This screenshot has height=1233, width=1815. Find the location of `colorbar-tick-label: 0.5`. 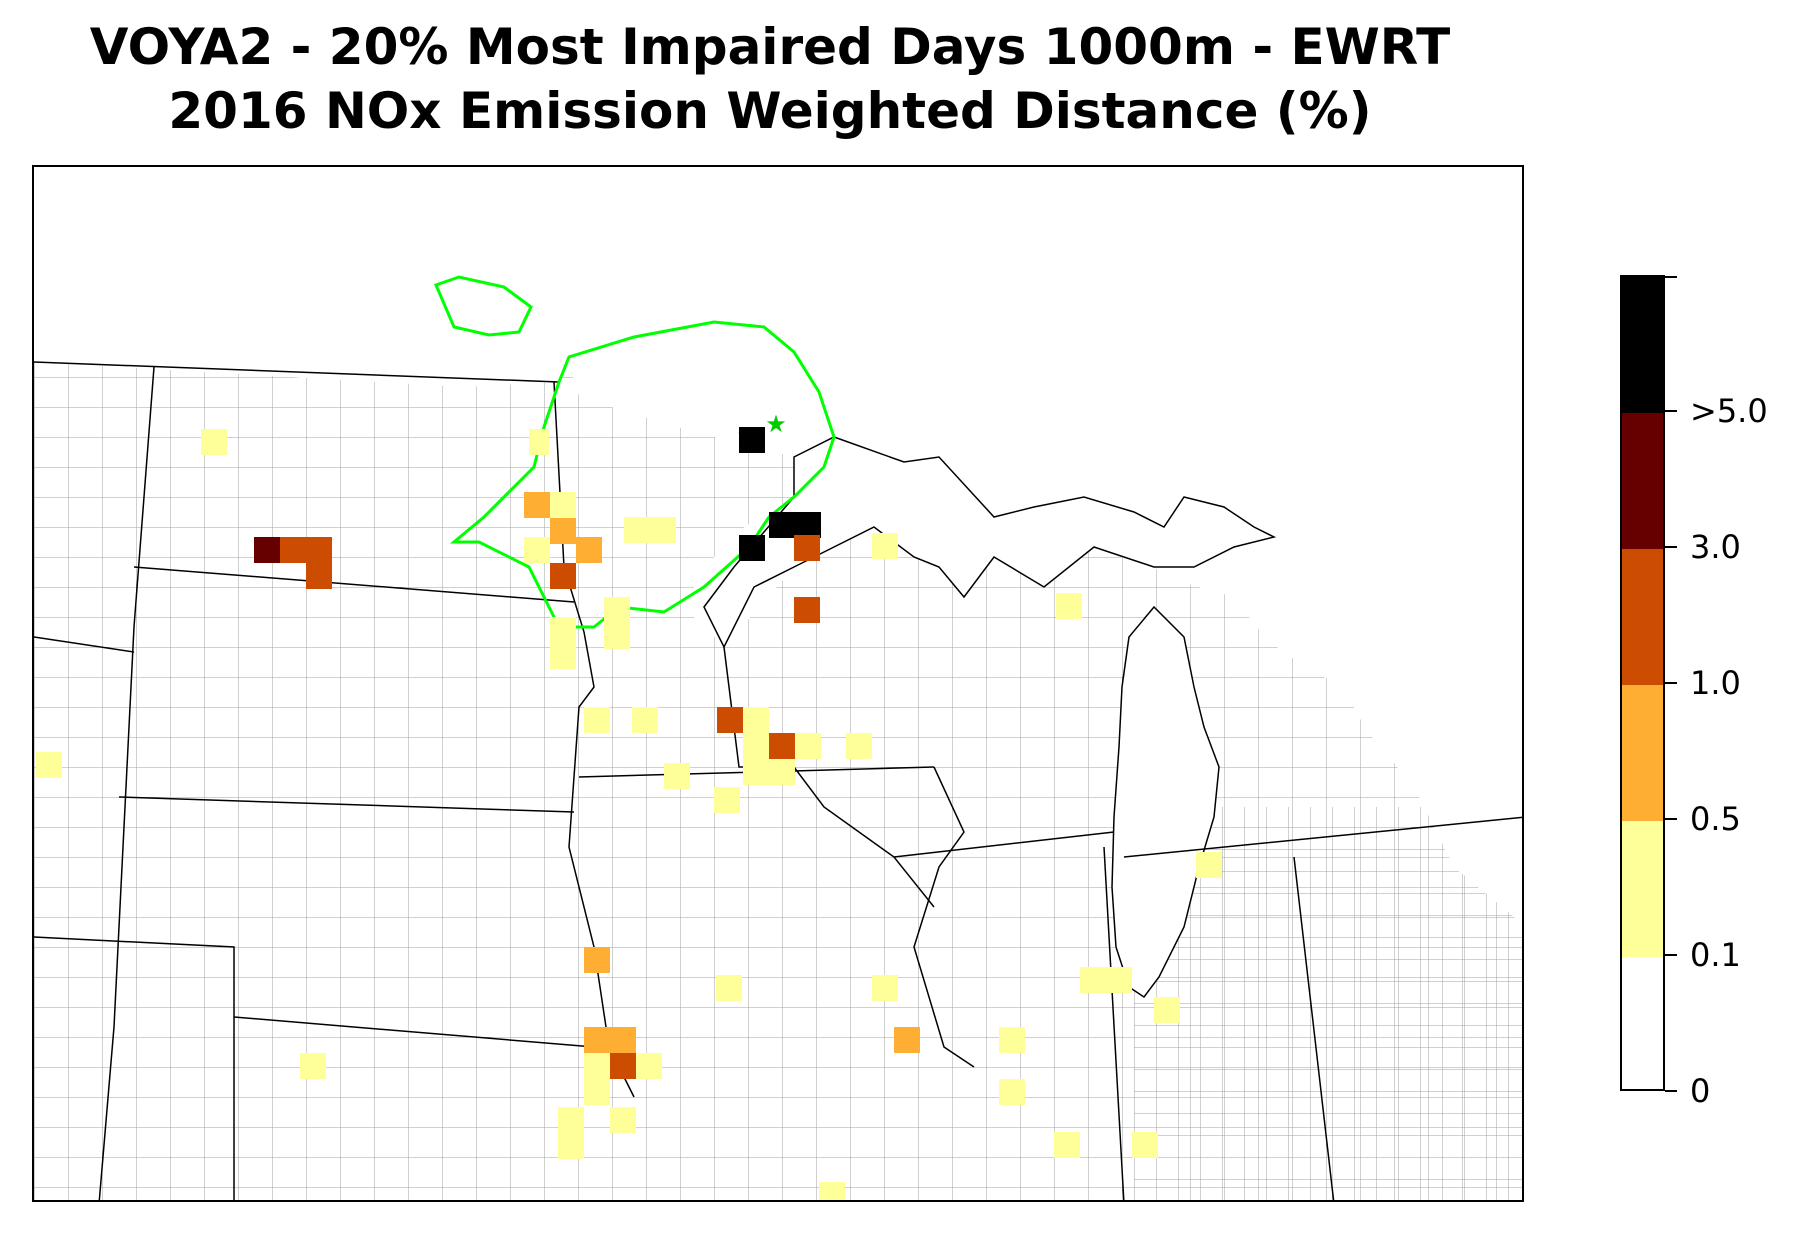

colorbar-tick-label: 0.5 is located at coordinates (1715, 819).